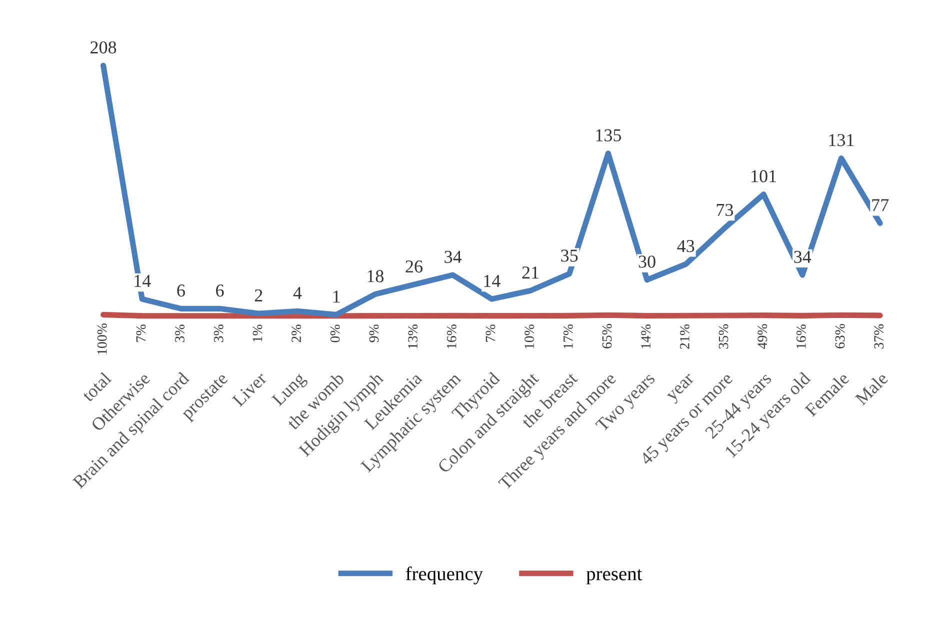 Image resolution: width=941 pixels, height=631 pixels. Describe the element at coordinates (647, 262) in the screenshot. I see `data-label: 30` at that location.